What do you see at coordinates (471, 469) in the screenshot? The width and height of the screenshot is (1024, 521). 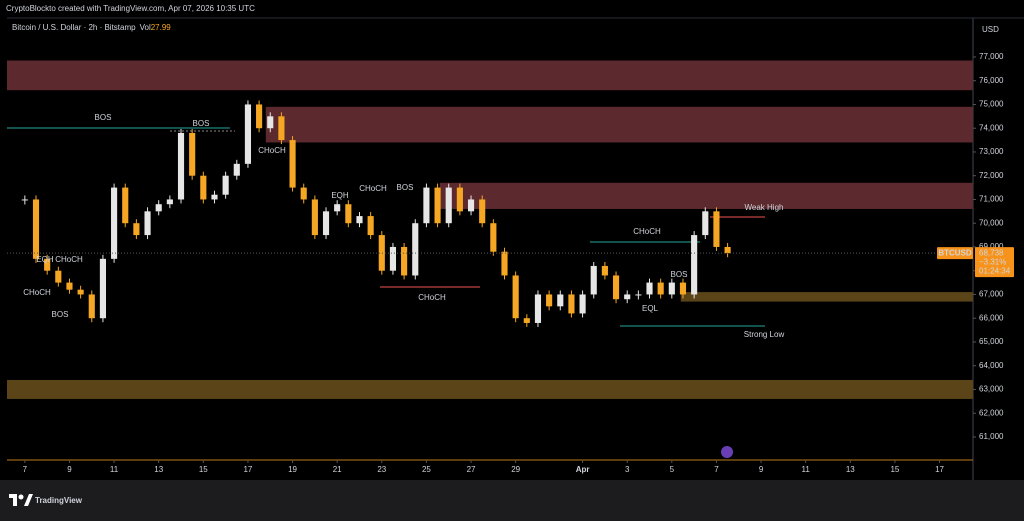 I see `x-tick-label: 27` at bounding box center [471, 469].